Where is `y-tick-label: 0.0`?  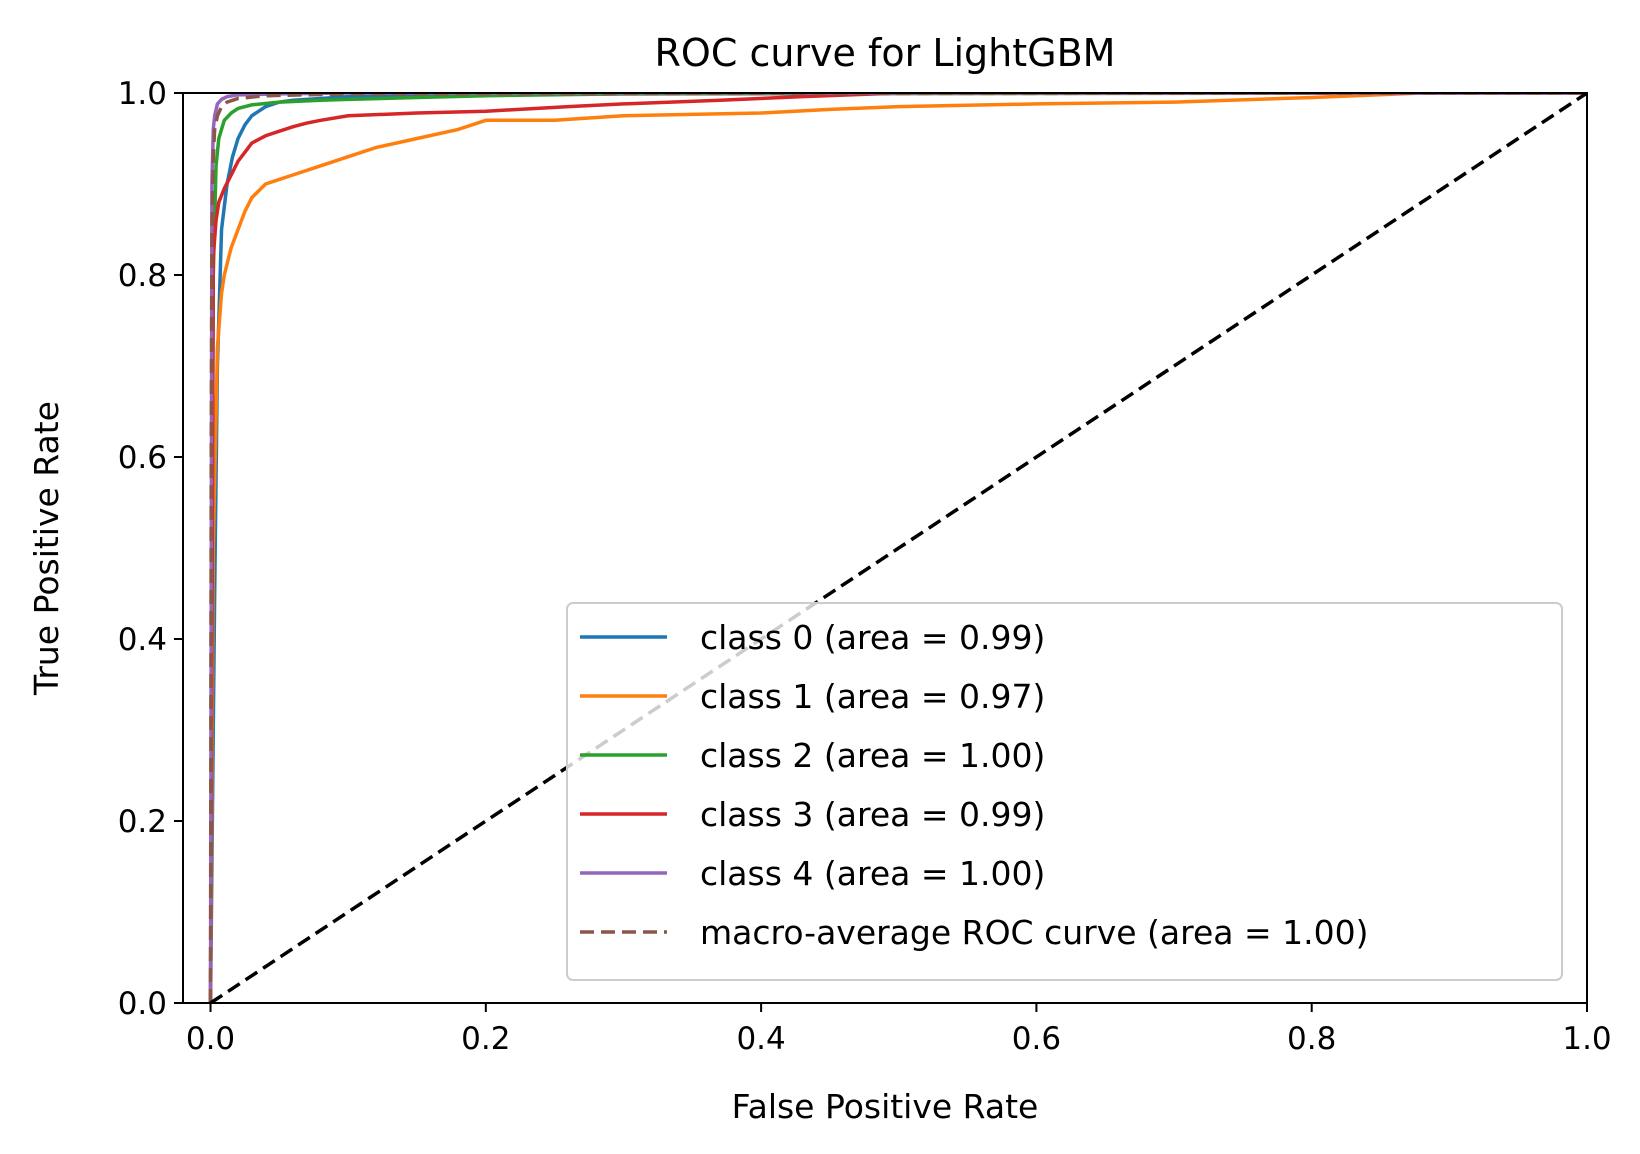 y-tick-label: 0.0 is located at coordinates (142, 1004).